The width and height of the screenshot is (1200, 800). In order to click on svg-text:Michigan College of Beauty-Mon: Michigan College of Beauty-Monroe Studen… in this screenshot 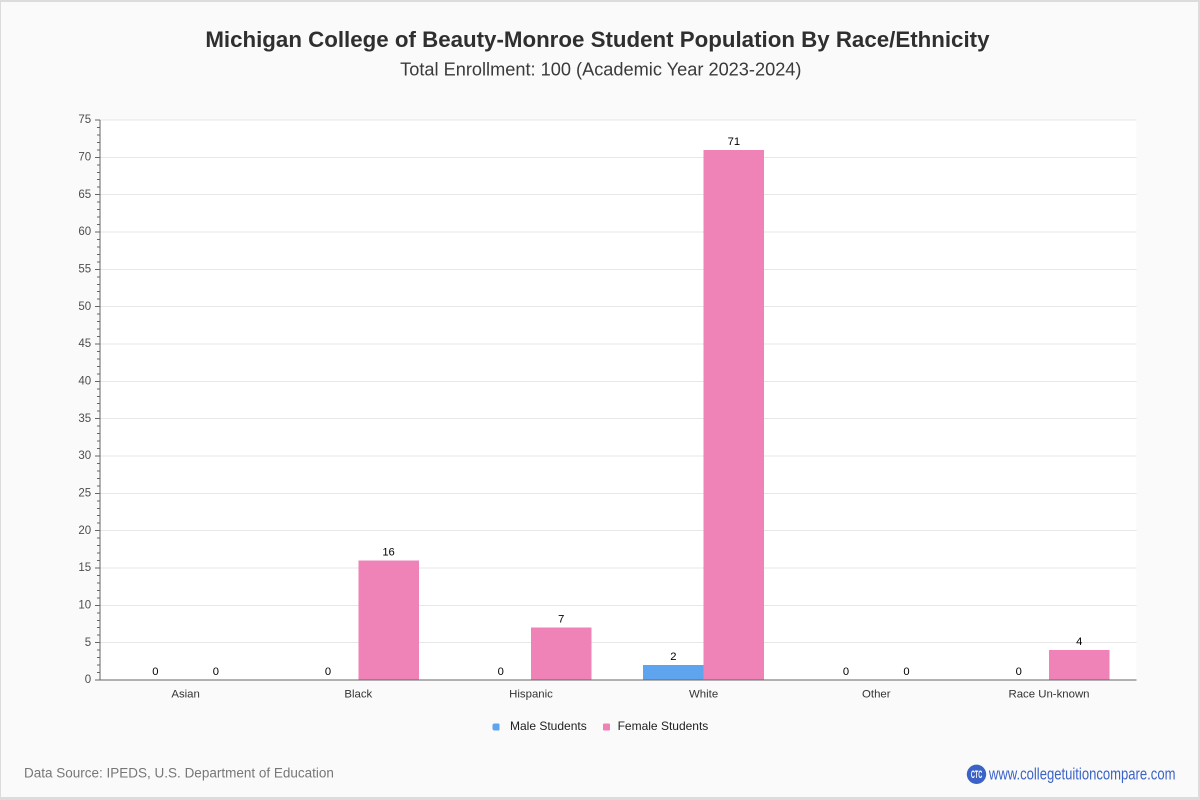, I will do `click(597, 39)`.